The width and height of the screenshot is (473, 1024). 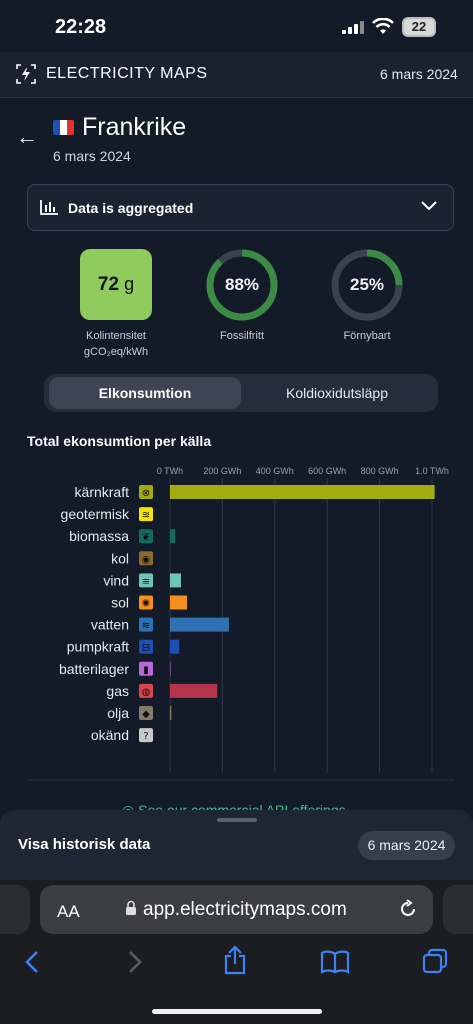 I want to click on electricity-maps-logo-icon, so click(x=26, y=74).